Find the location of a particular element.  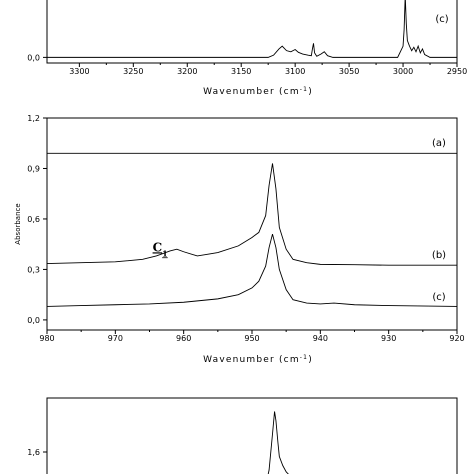

x-tick-label: 3250 is located at coordinates (133, 71).